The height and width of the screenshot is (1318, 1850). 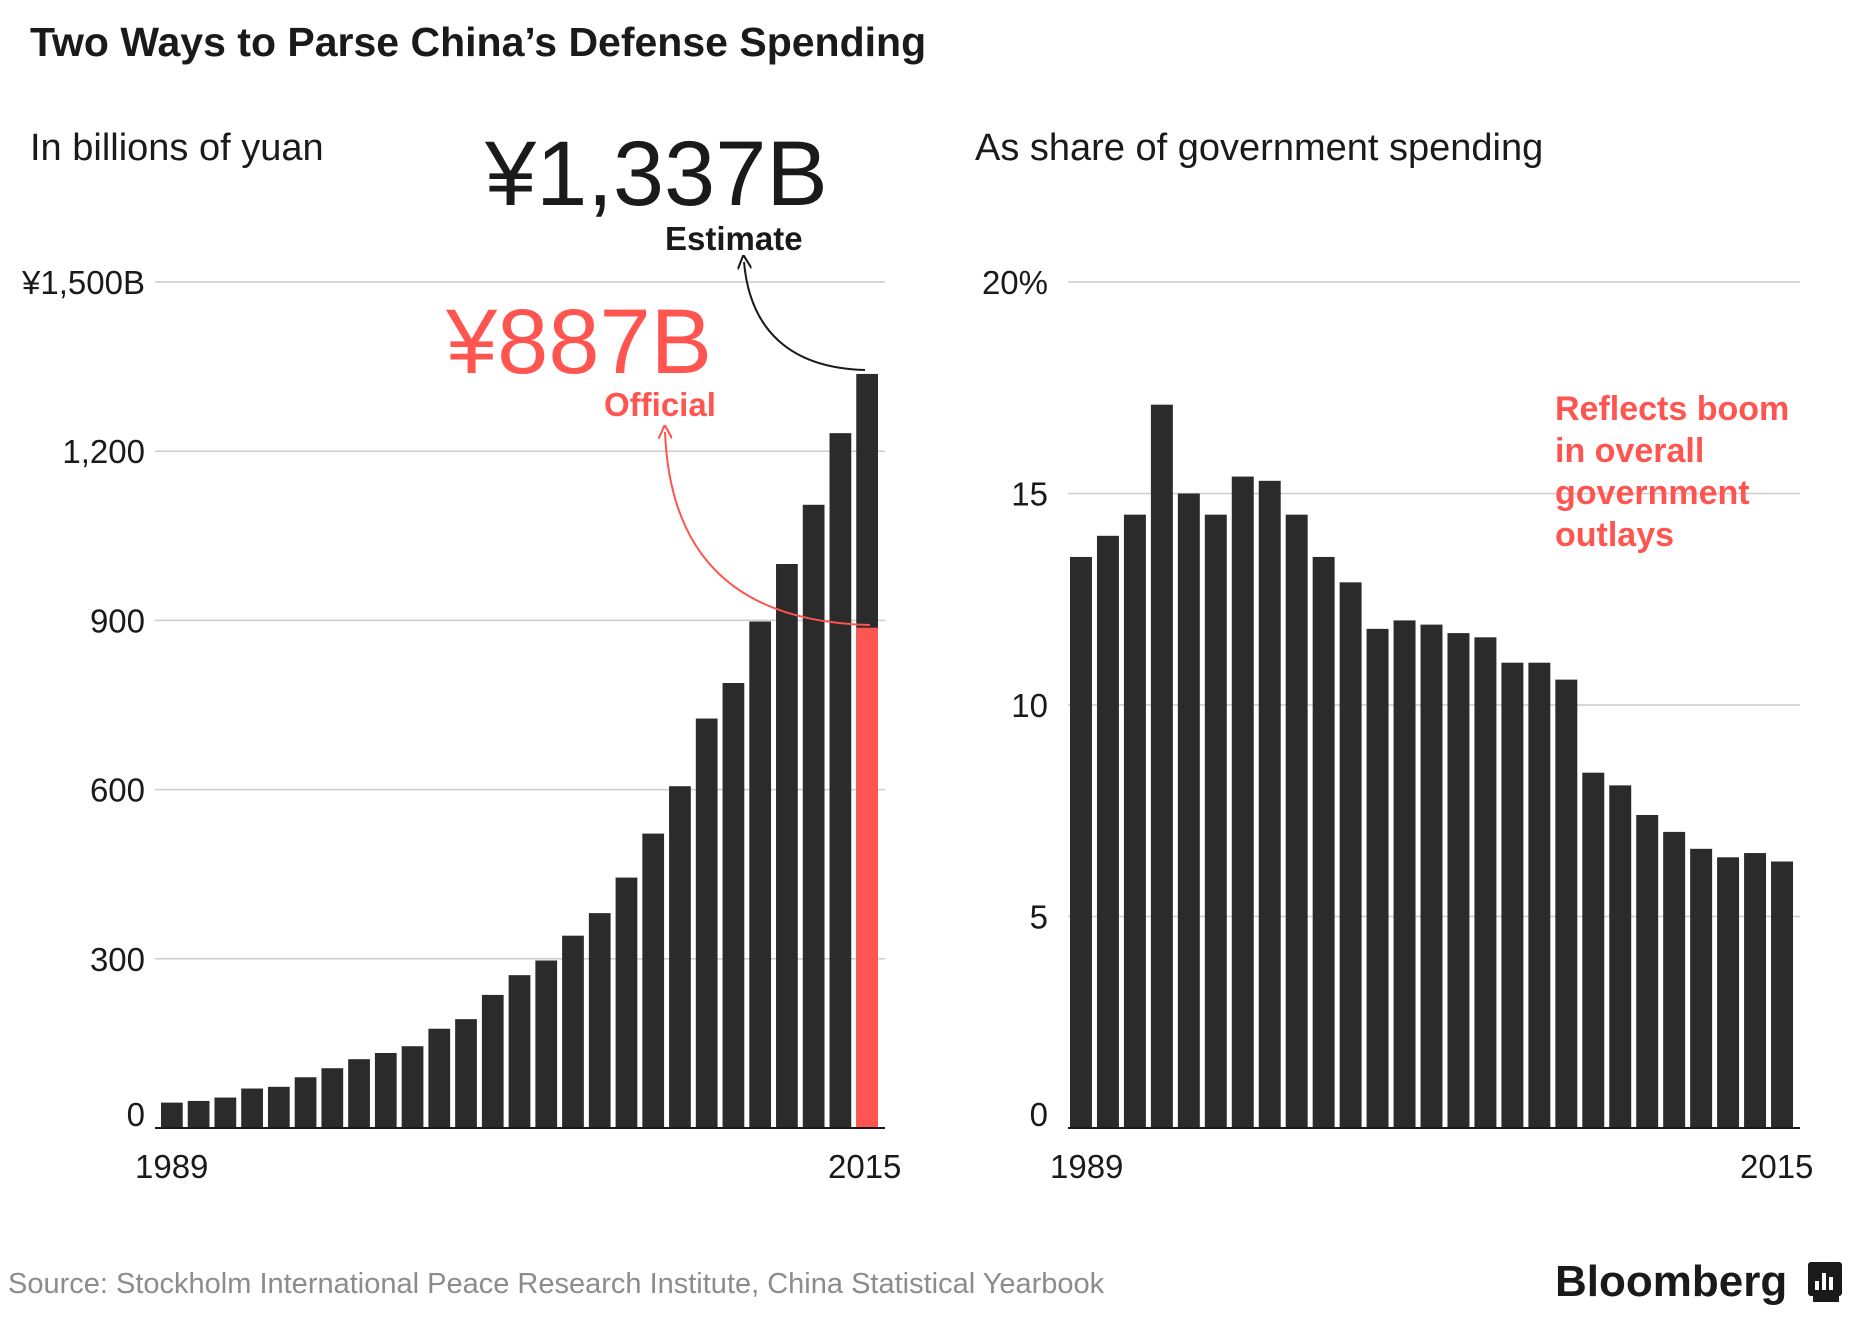 What do you see at coordinates (1647, 971) in the screenshot?
I see `right-bar-2010` at bounding box center [1647, 971].